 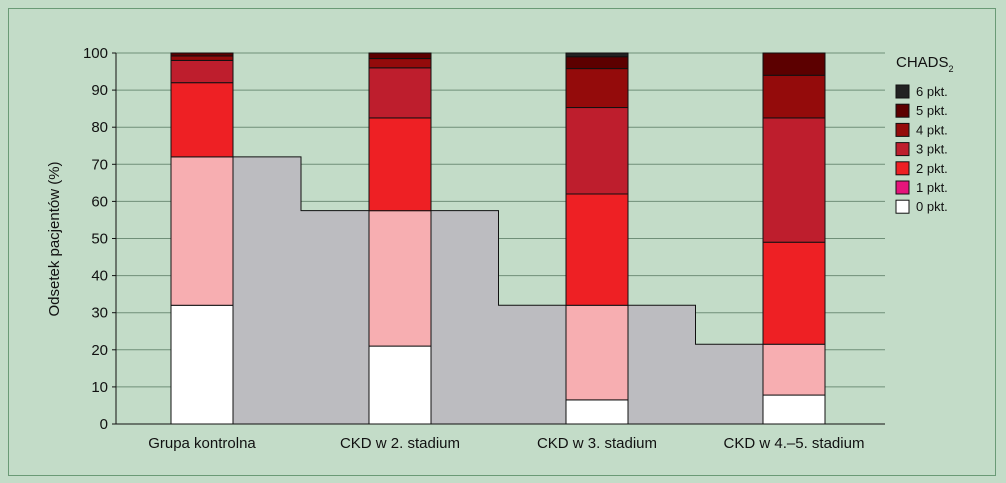 I want to click on y-tick-label: 80, so click(x=99, y=127).